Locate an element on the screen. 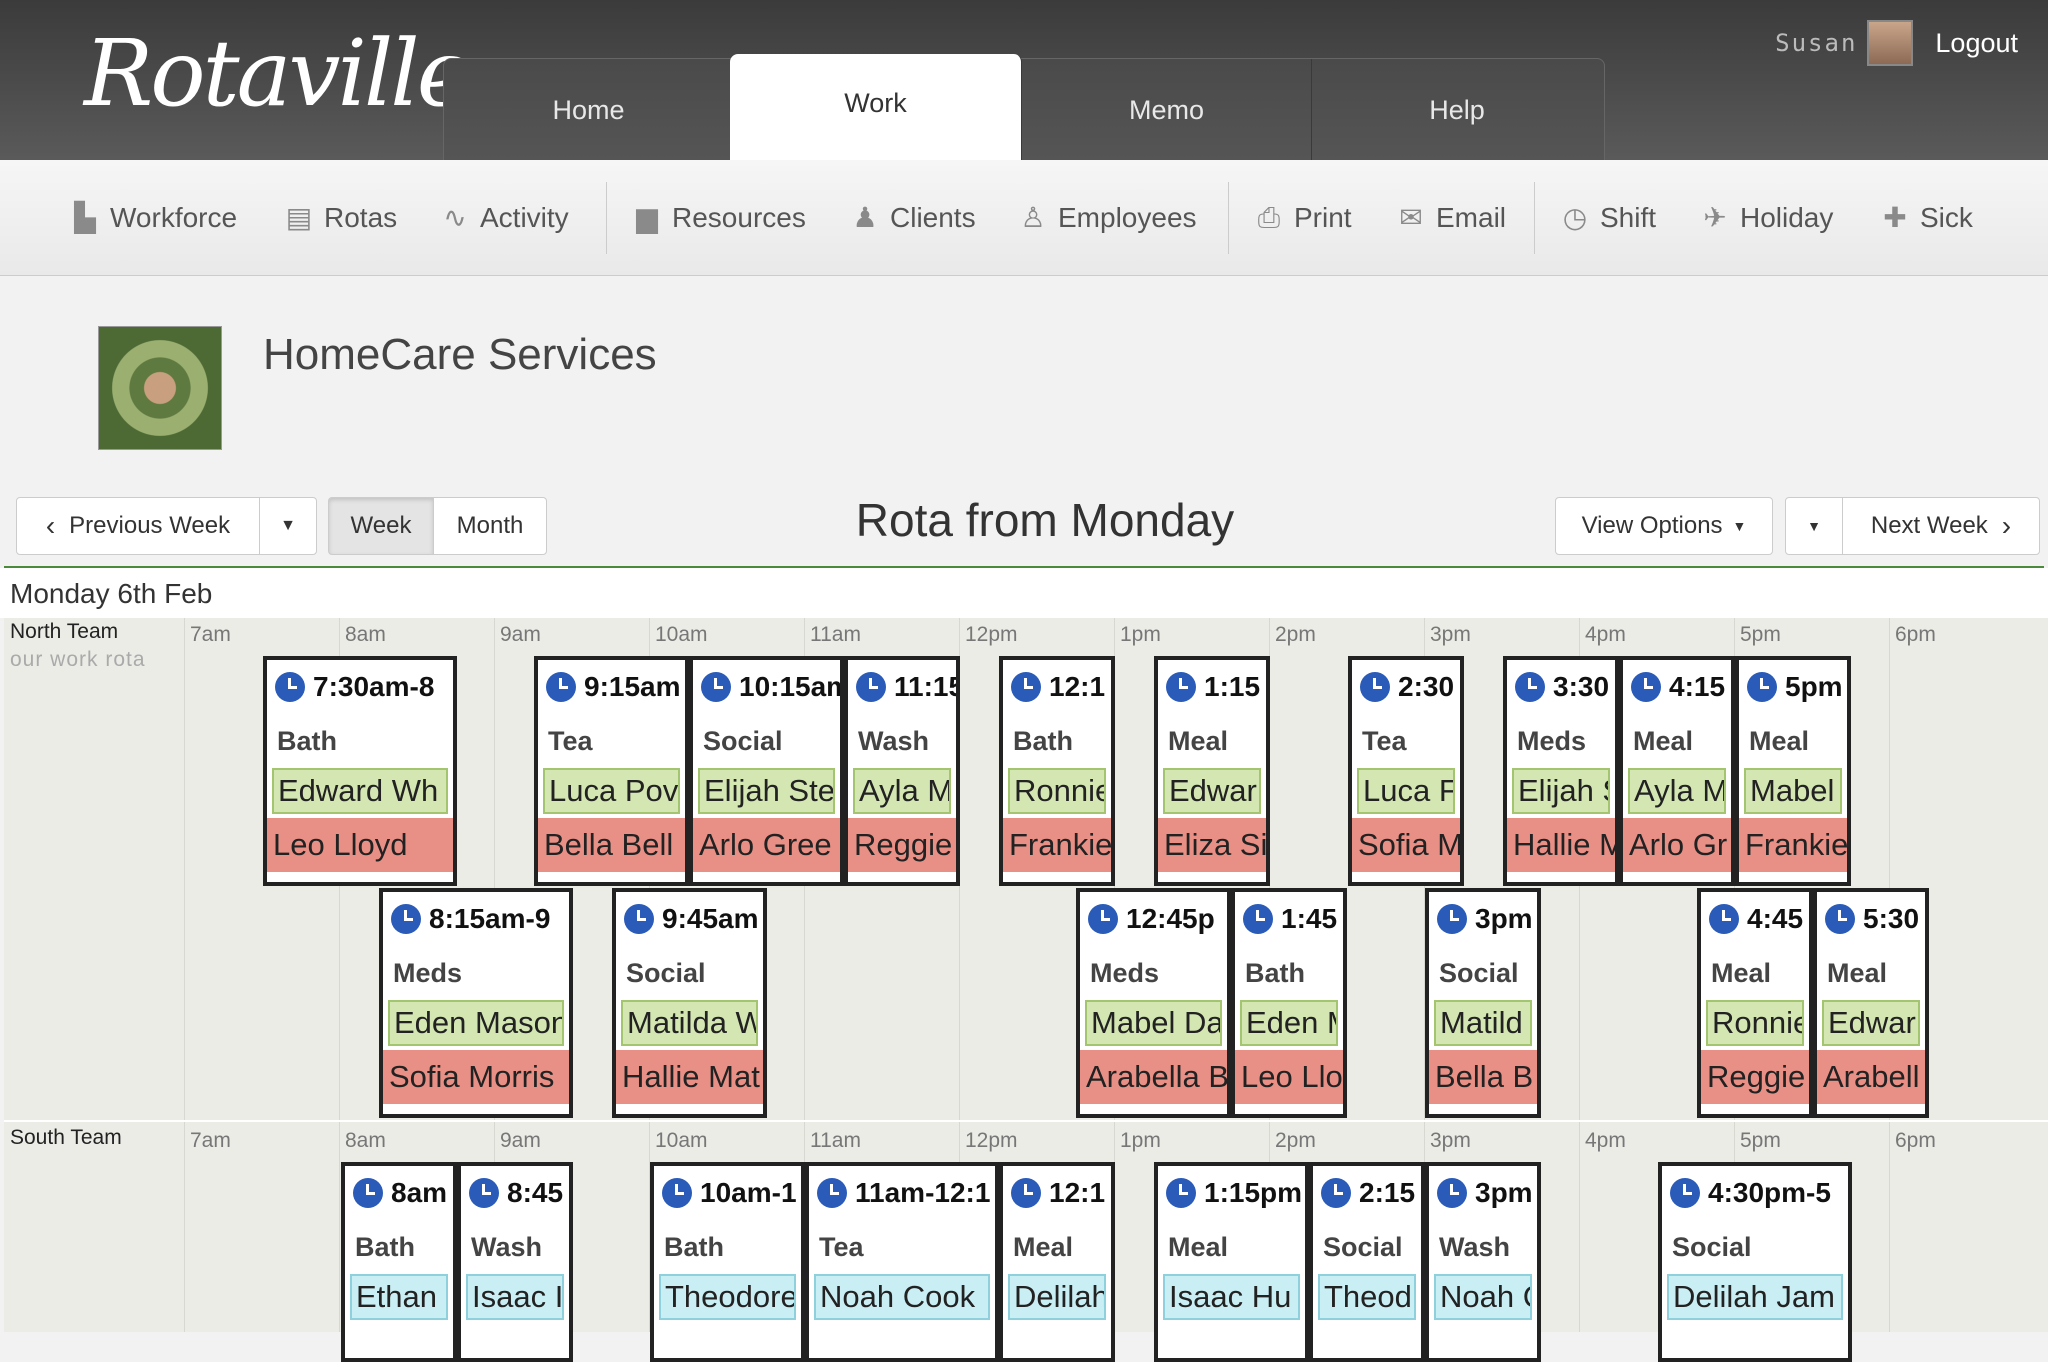  shift-card: 12:1 Meal Delilah is located at coordinates (1057, 1262).